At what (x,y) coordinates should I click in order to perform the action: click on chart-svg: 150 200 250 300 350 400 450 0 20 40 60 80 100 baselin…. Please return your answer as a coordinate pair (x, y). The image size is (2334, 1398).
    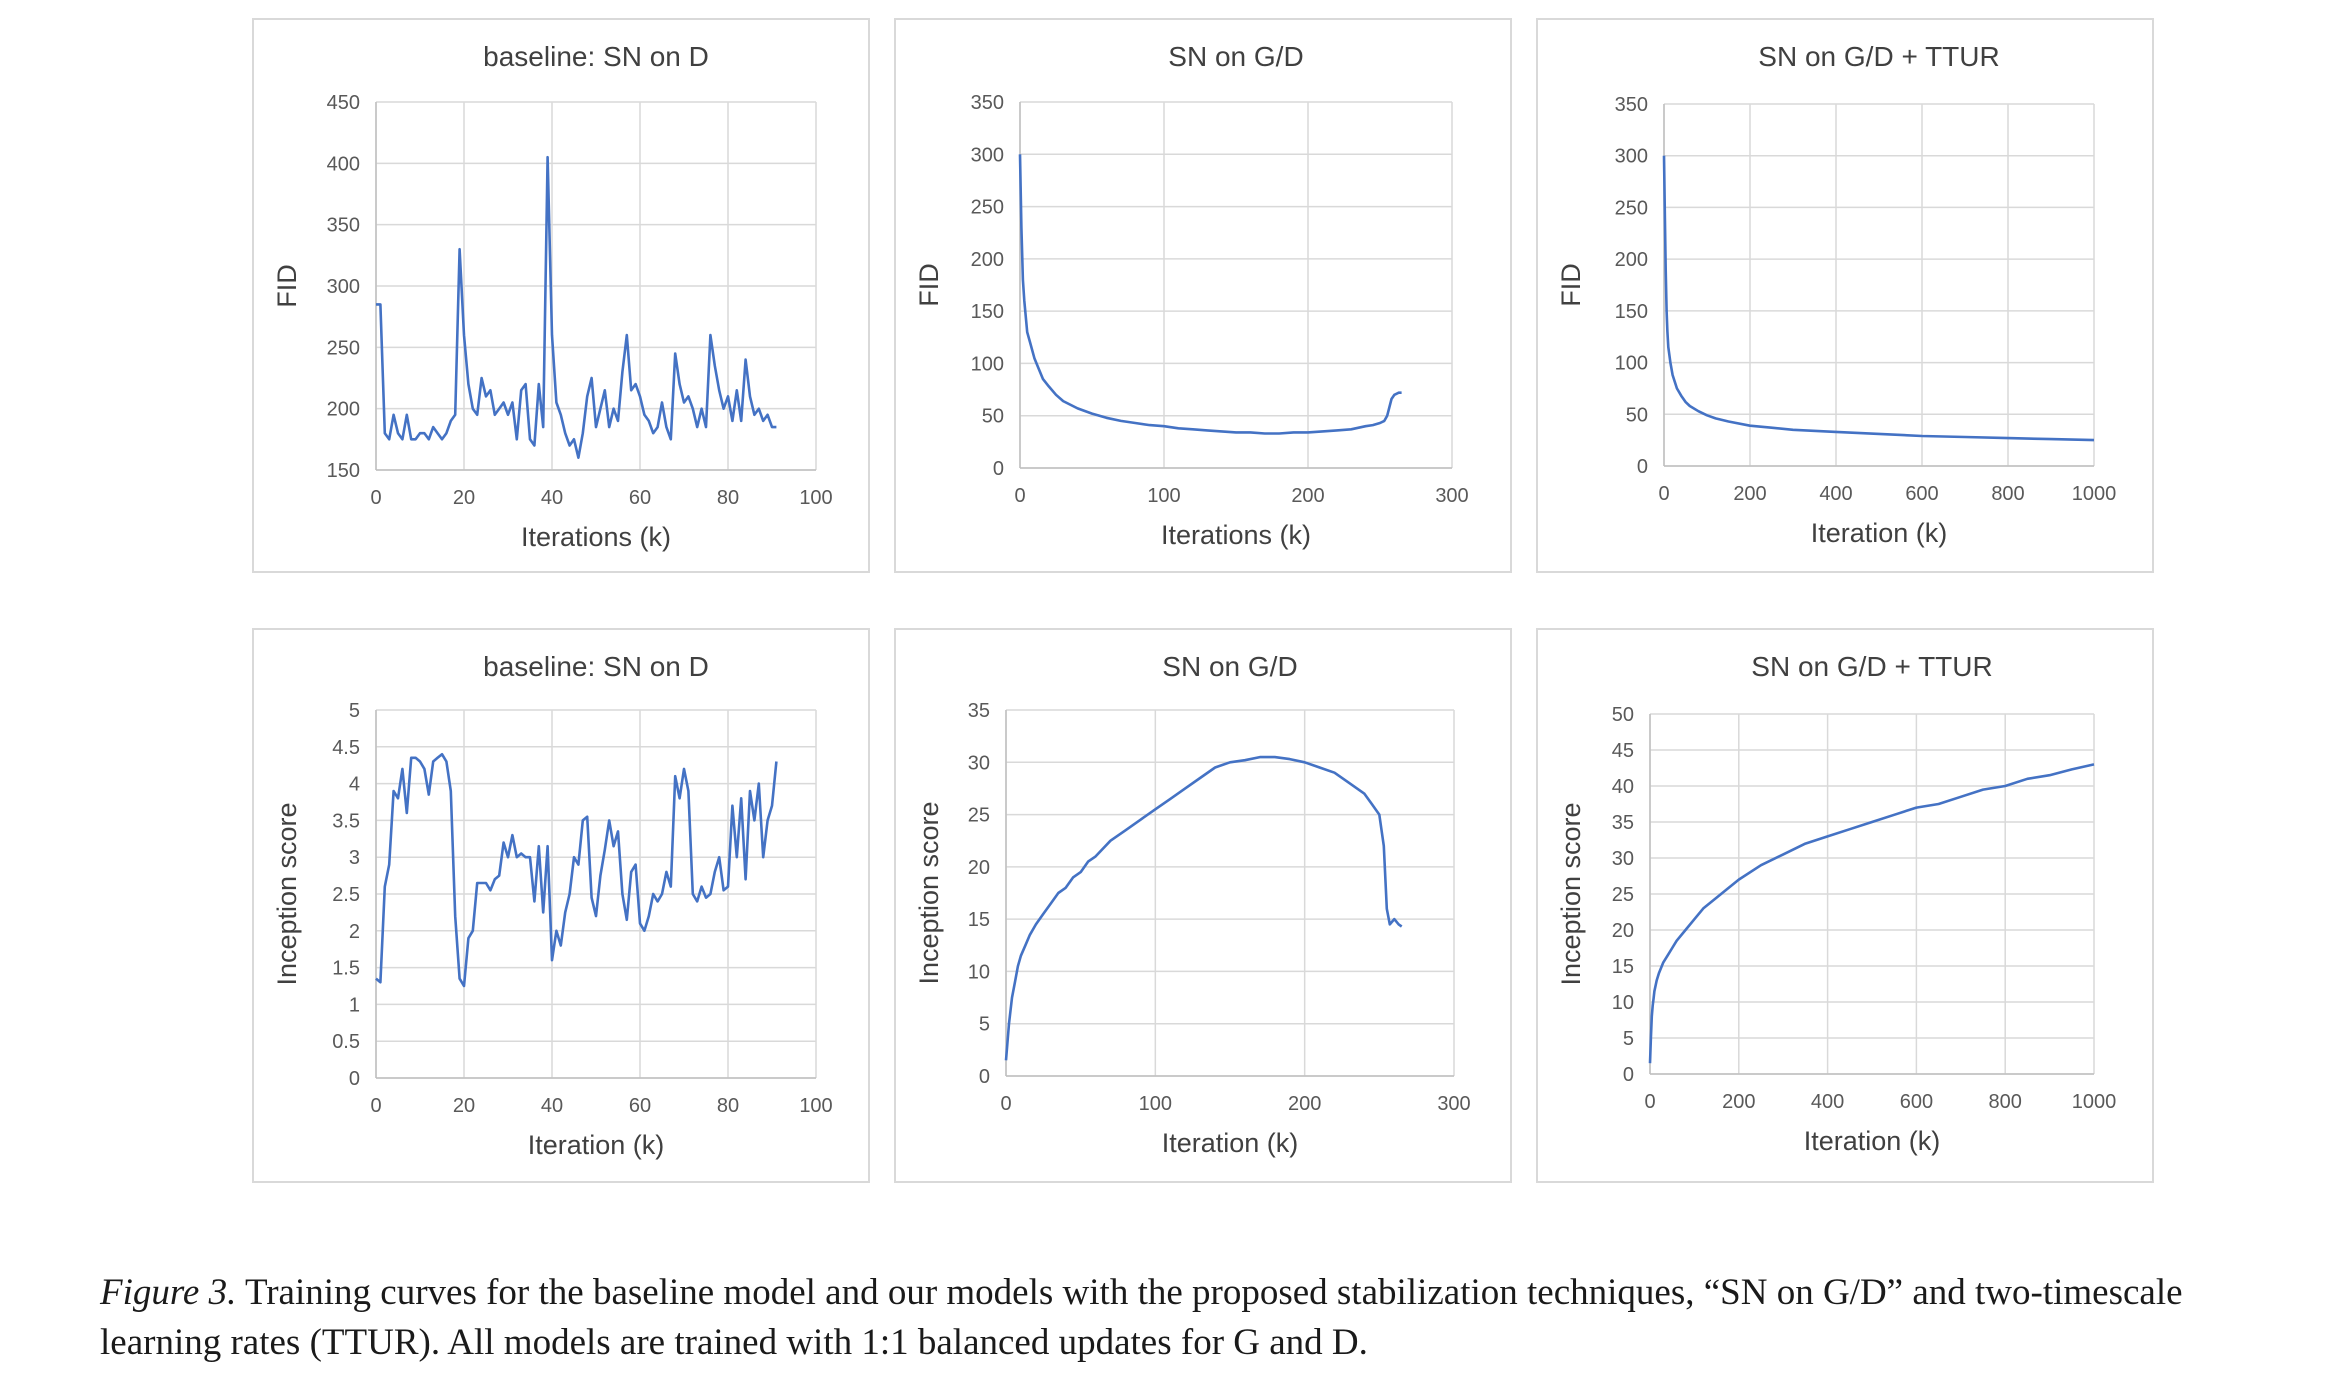
    Looking at the image, I should click on (552, 296).